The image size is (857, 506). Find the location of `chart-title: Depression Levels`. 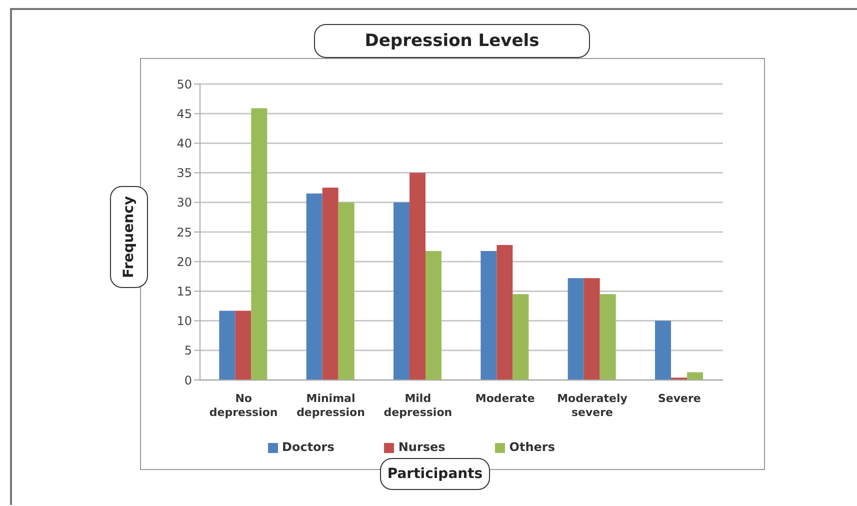

chart-title: Depression Levels is located at coordinates (452, 41).